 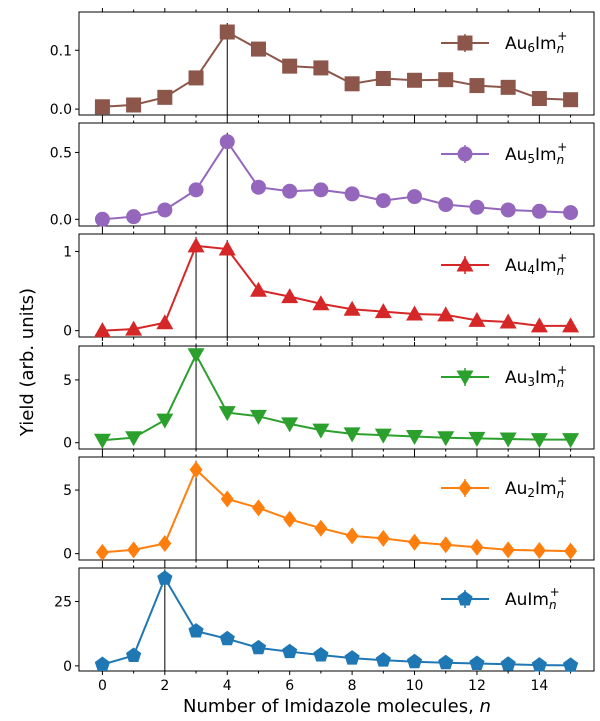 I want to click on x-tick-label: 8, so click(x=352, y=686).